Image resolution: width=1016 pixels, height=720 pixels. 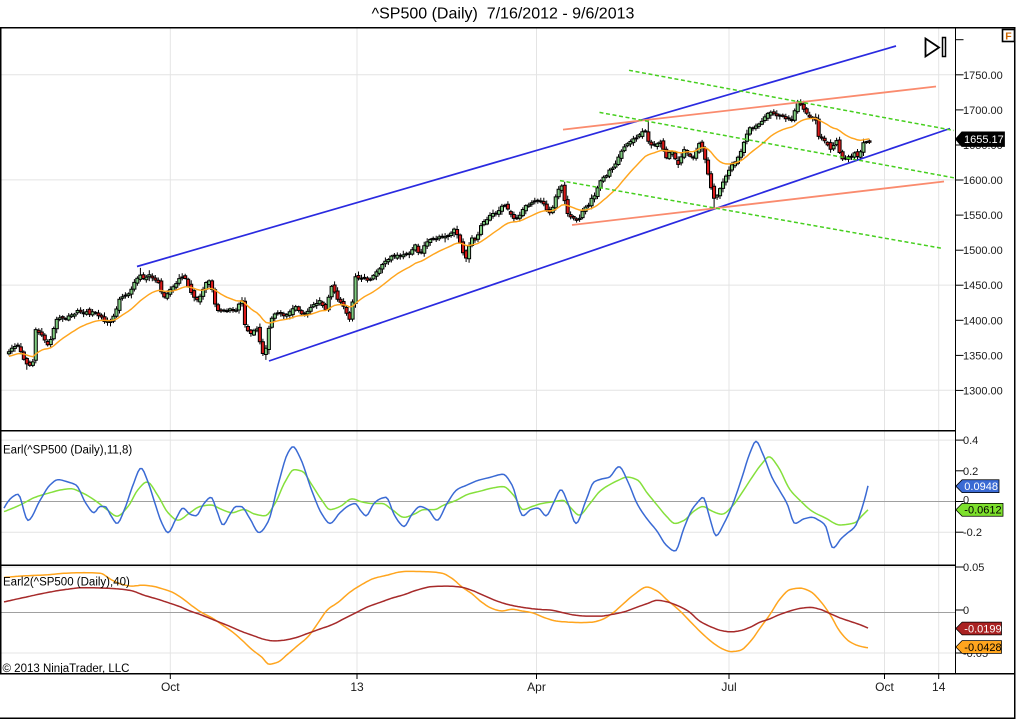 What do you see at coordinates (983, 76) in the screenshot?
I see `svg-text: 1750.00` at bounding box center [983, 76].